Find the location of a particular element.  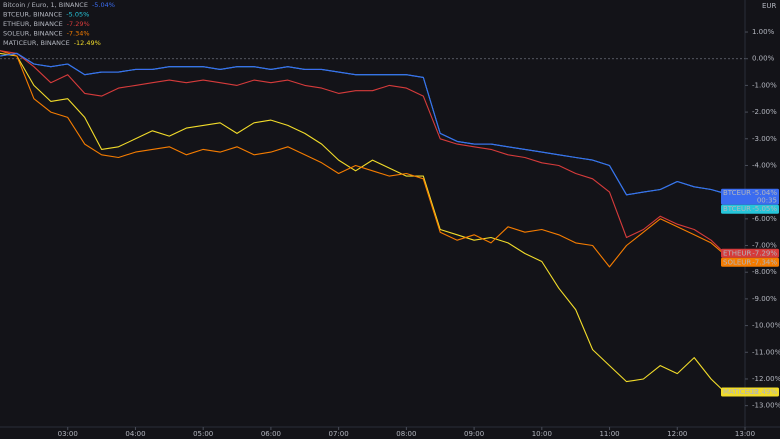

x-tick-label: 06:00 is located at coordinates (271, 434).